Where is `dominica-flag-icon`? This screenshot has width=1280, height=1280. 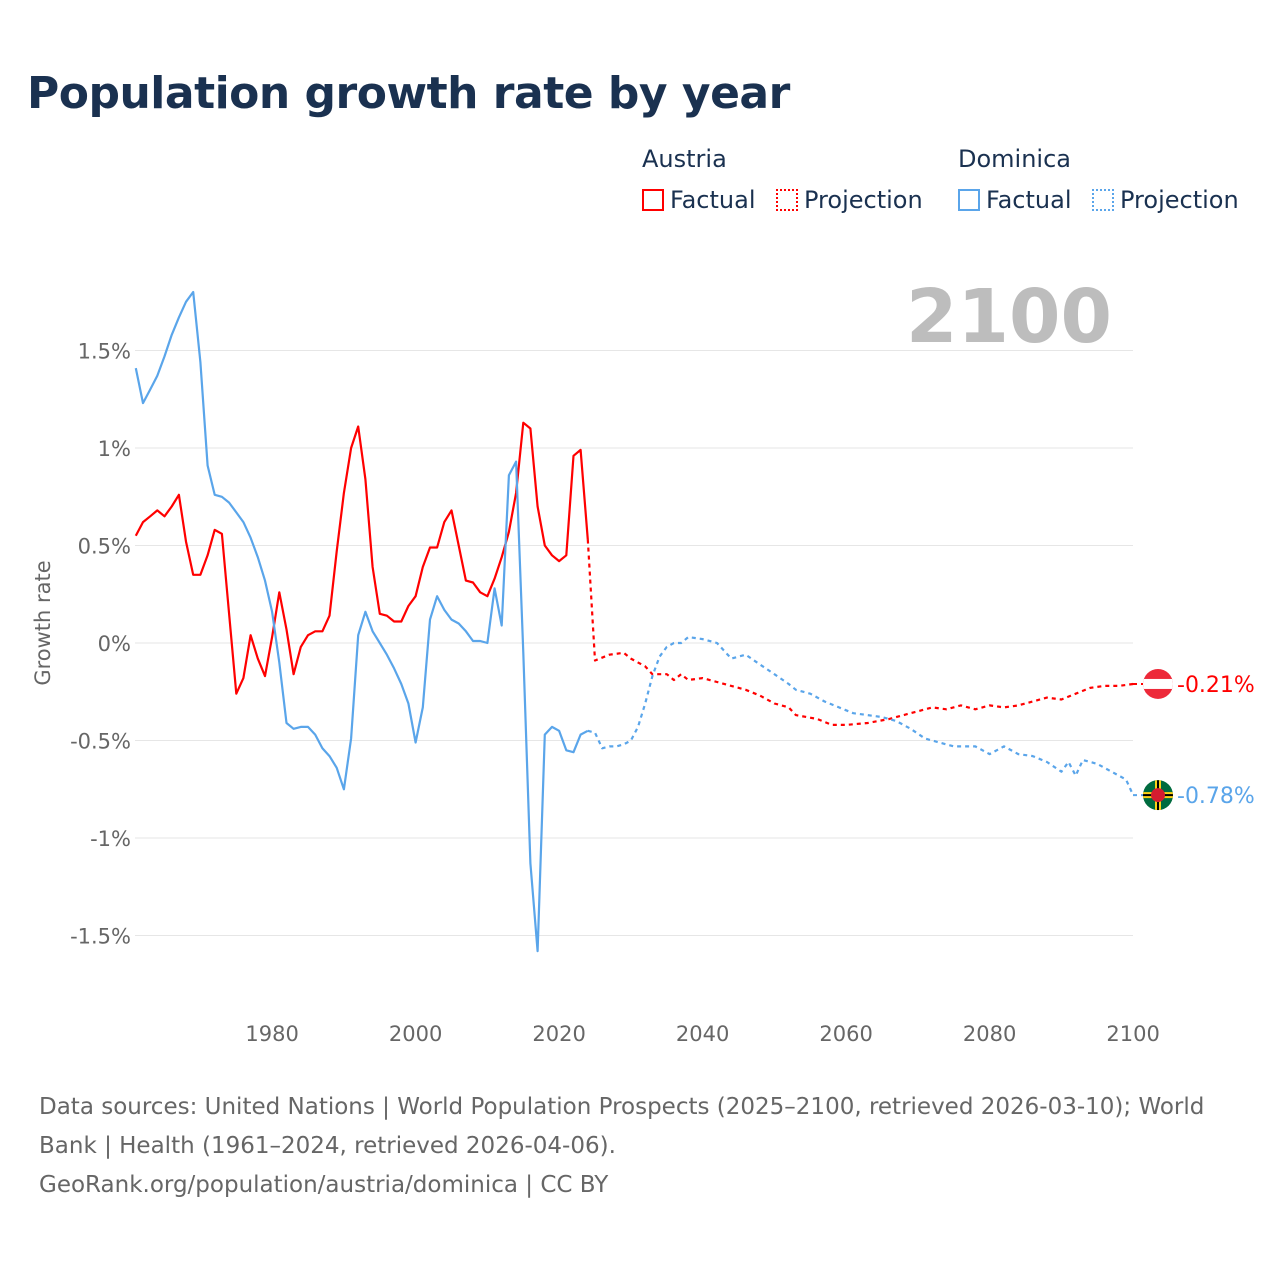 dominica-flag-icon is located at coordinates (1158, 795).